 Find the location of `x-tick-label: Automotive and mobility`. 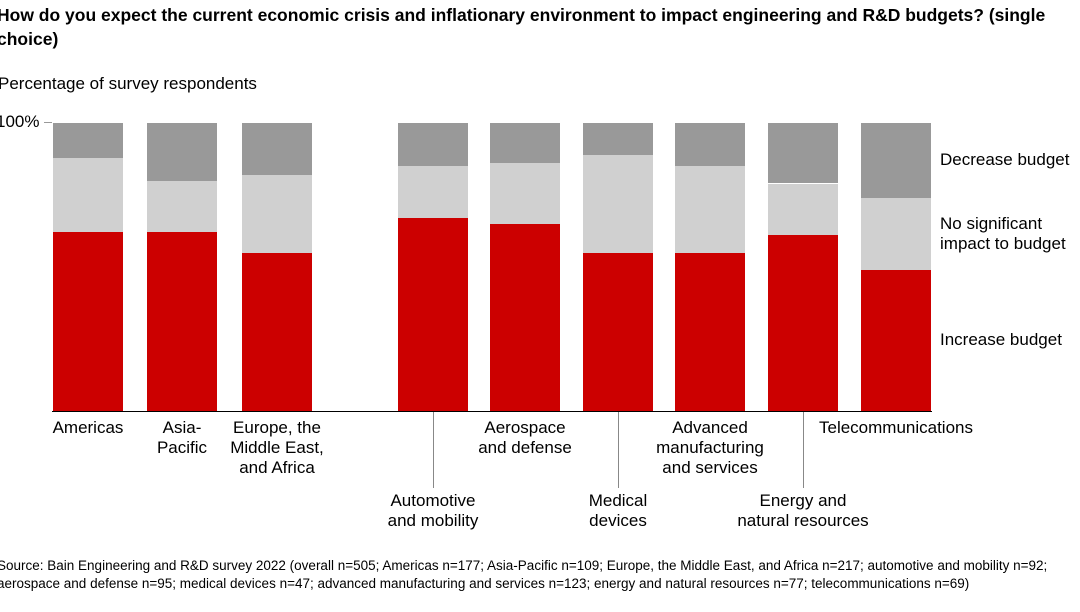

x-tick-label: Automotive and mobility is located at coordinates (433, 510).